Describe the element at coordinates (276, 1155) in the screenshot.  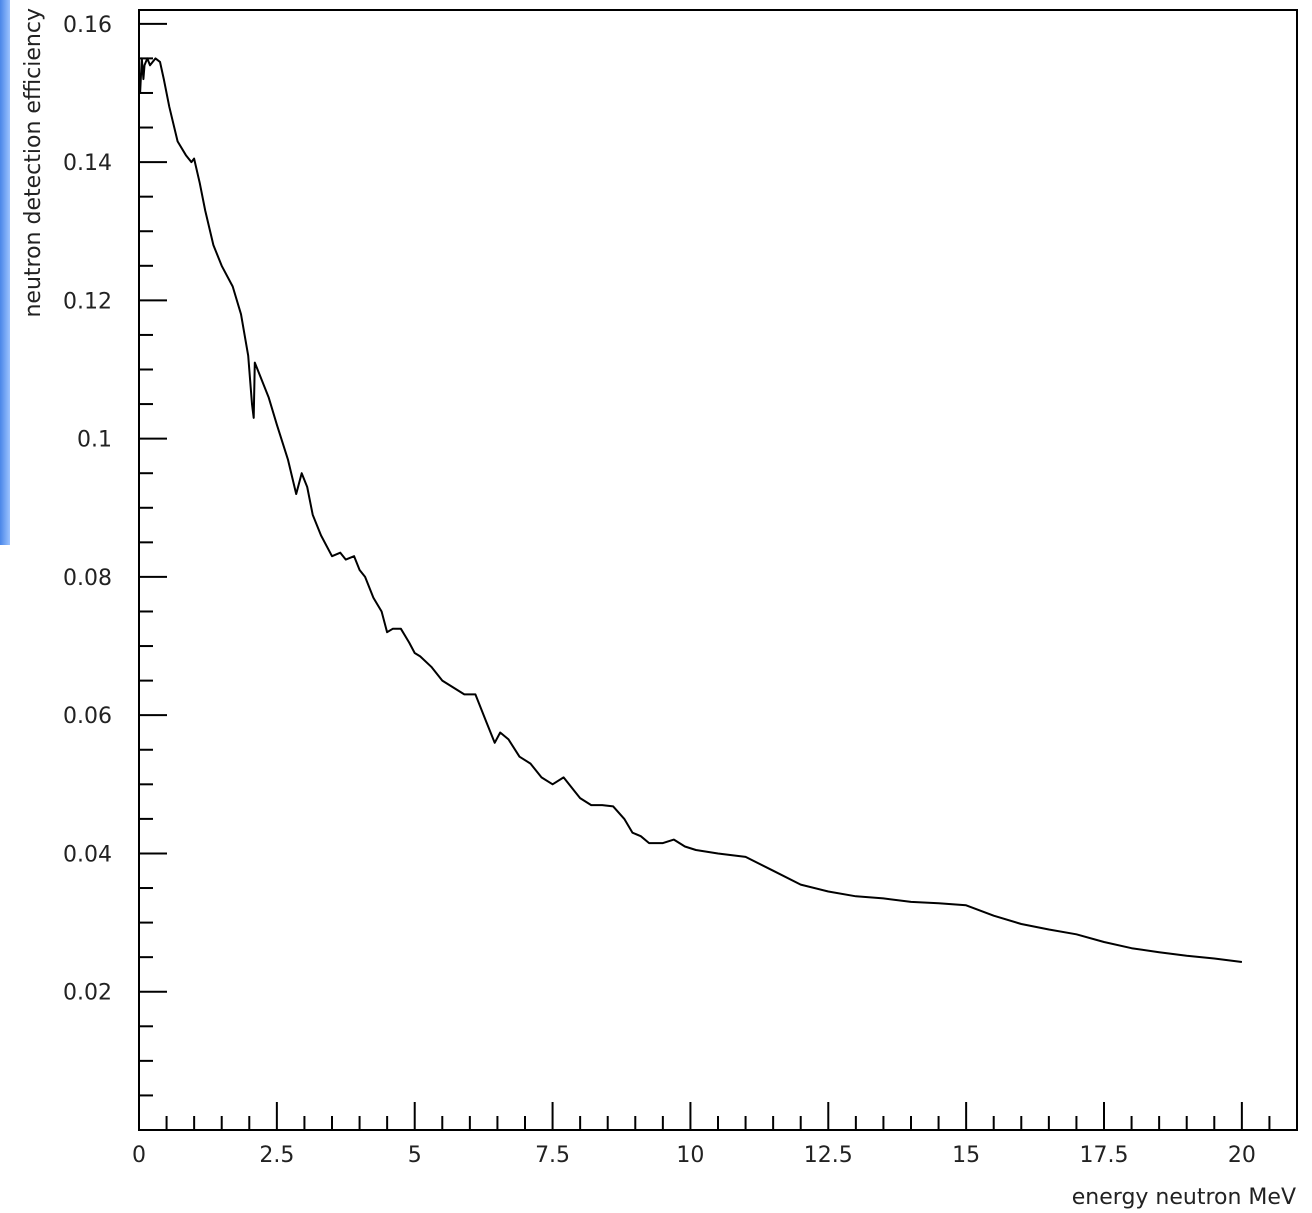
I see `x-tick-label: 2.5` at that location.